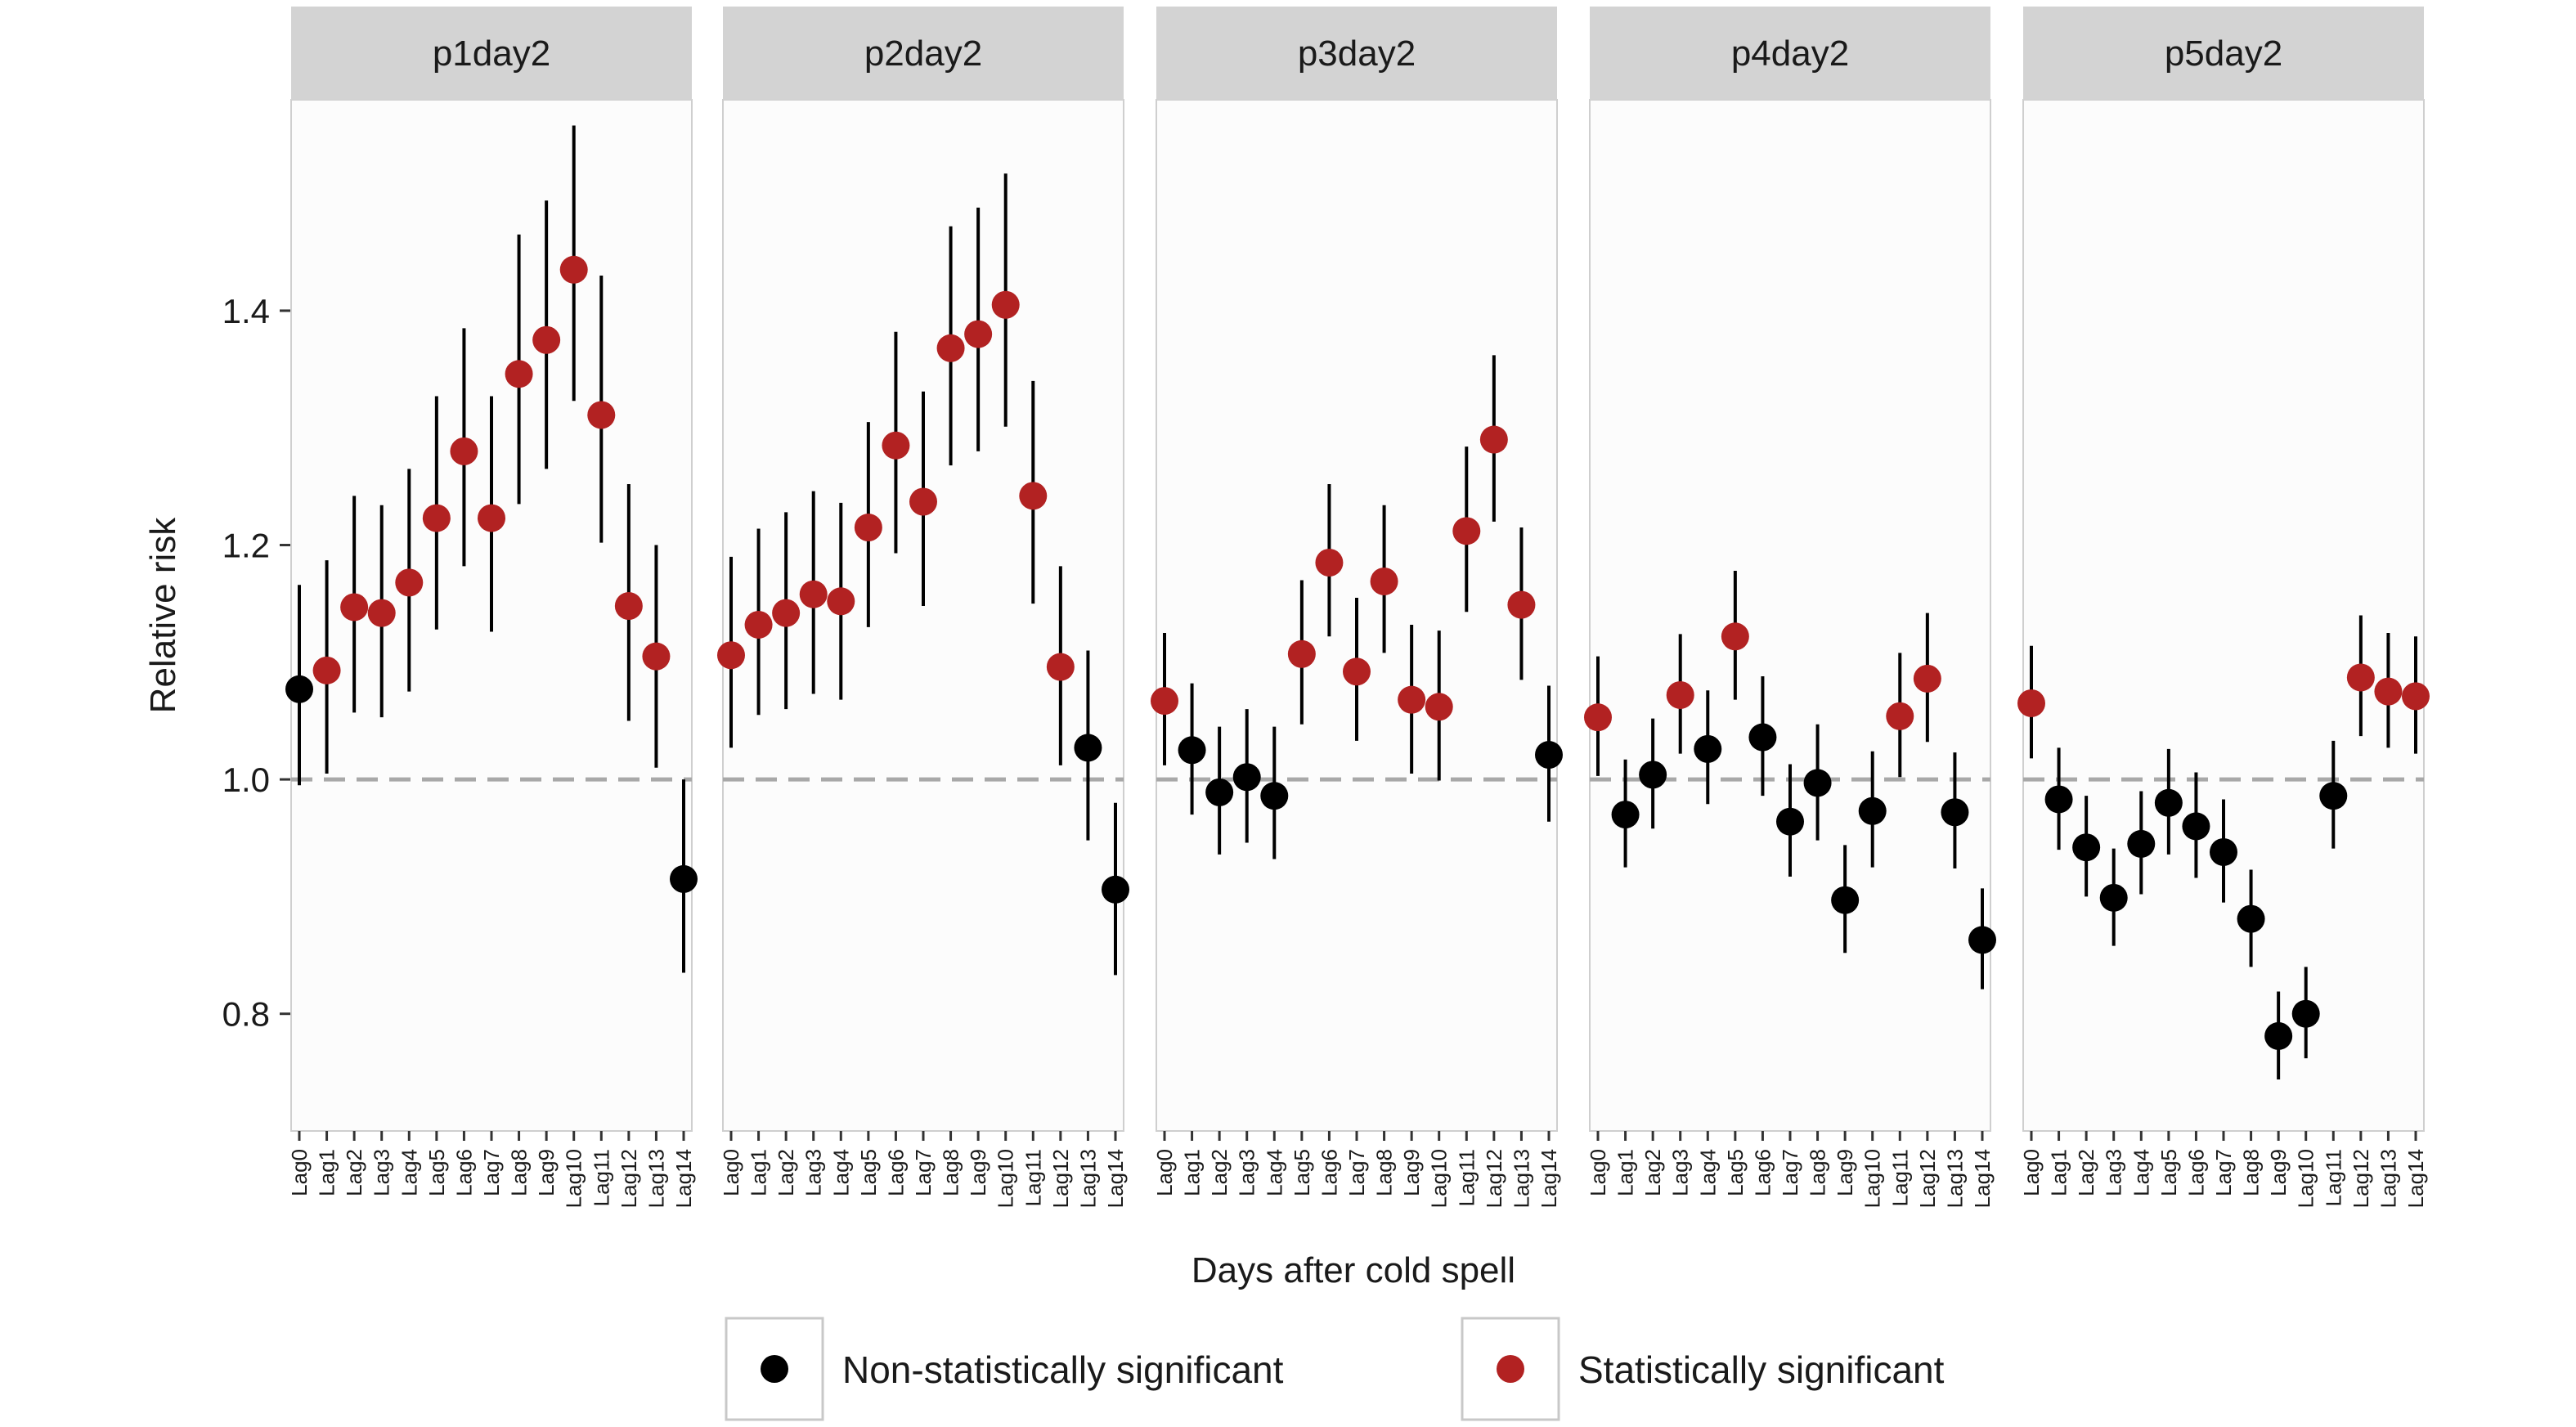 The height and width of the screenshot is (1427, 2576). Describe the element at coordinates (491, 53) in the screenshot. I see `facet-strip` at that location.